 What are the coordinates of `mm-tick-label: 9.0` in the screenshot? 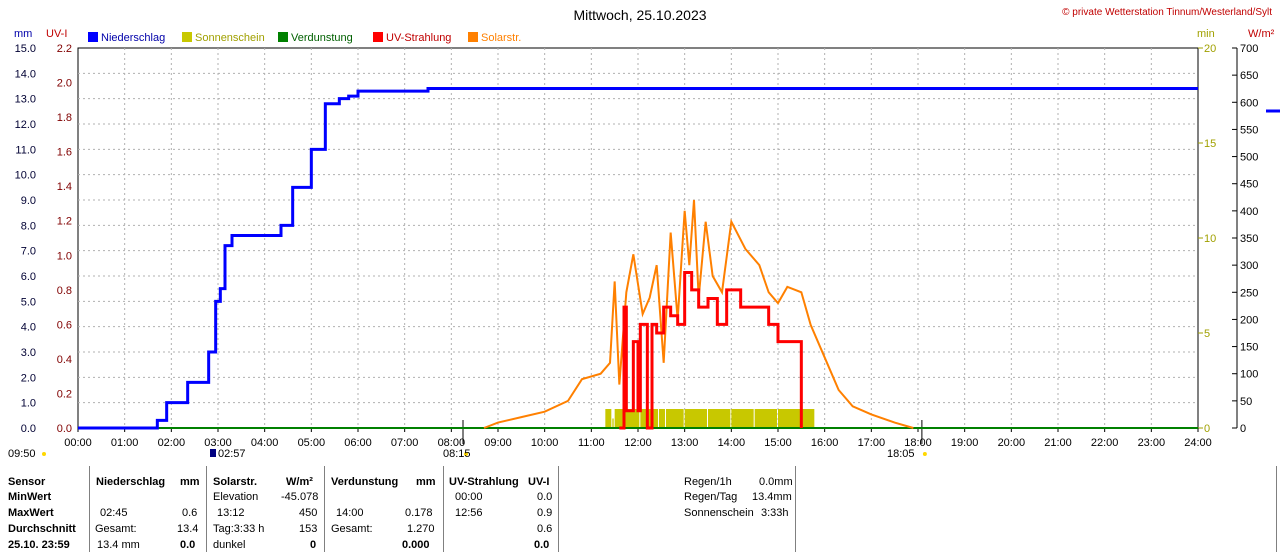 It's located at (28, 201).